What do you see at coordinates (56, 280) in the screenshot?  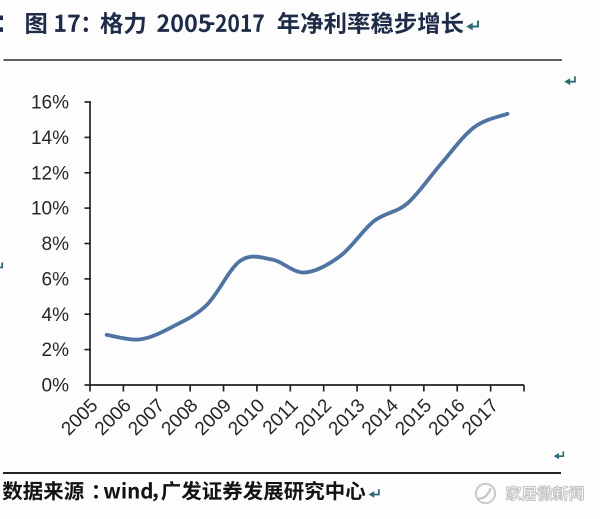 I see `svg-text: 6%` at bounding box center [56, 280].